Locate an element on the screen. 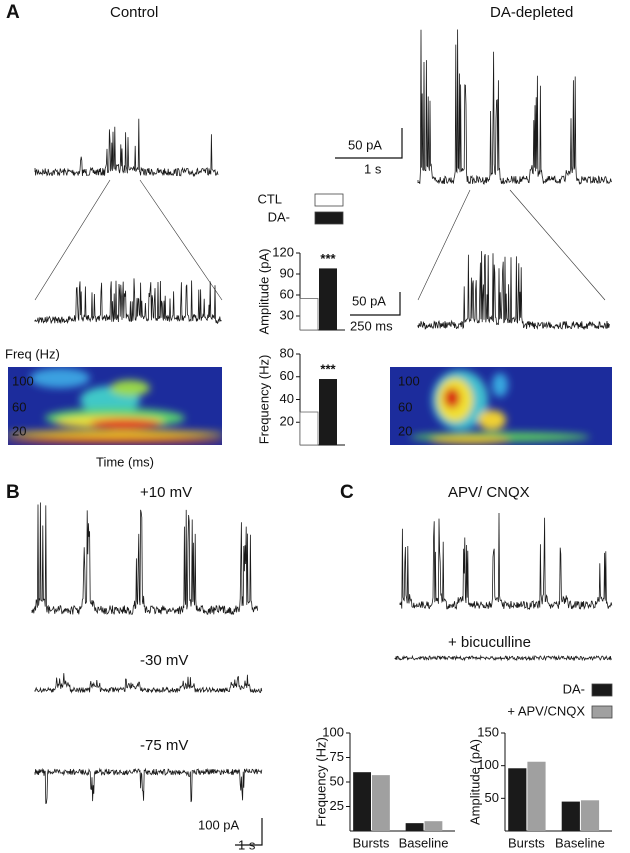 The image size is (630, 853). legend-label: + APV/CNQX is located at coordinates (546, 710).